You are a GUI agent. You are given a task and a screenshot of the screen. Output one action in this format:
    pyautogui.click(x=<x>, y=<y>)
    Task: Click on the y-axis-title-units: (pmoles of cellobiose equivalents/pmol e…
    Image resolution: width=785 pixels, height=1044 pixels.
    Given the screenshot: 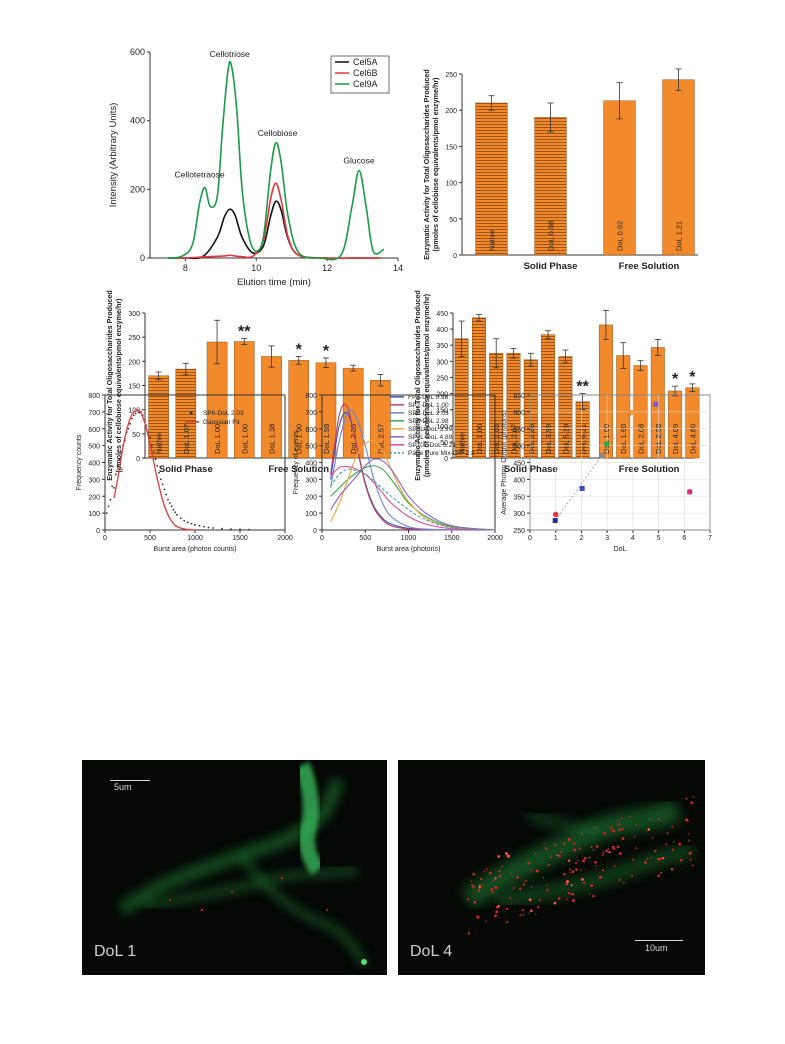 What is the action you would take?
    pyautogui.click(x=435, y=164)
    